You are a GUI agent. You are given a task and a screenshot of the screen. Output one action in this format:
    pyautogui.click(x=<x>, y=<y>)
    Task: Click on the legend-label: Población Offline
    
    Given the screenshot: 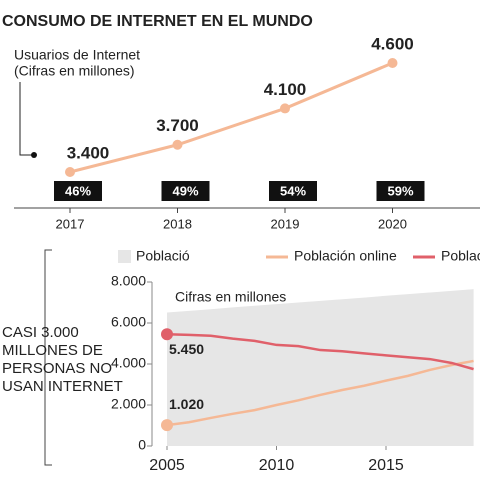 What is the action you would take?
    pyautogui.click(x=460, y=256)
    